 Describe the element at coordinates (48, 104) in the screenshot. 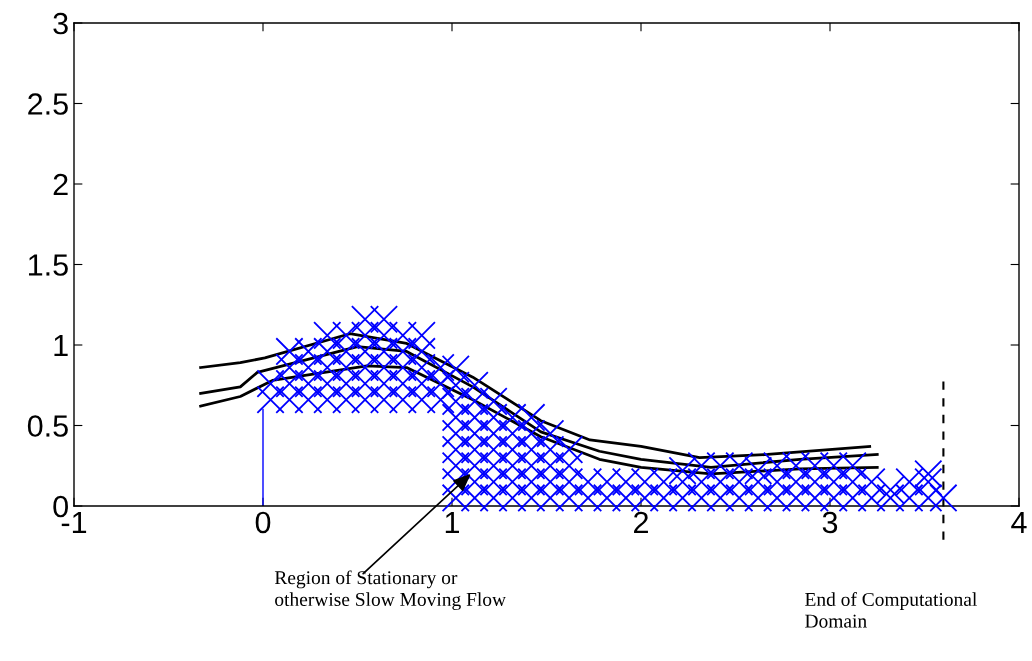

I see `y-tick-label: 2.5` at that location.